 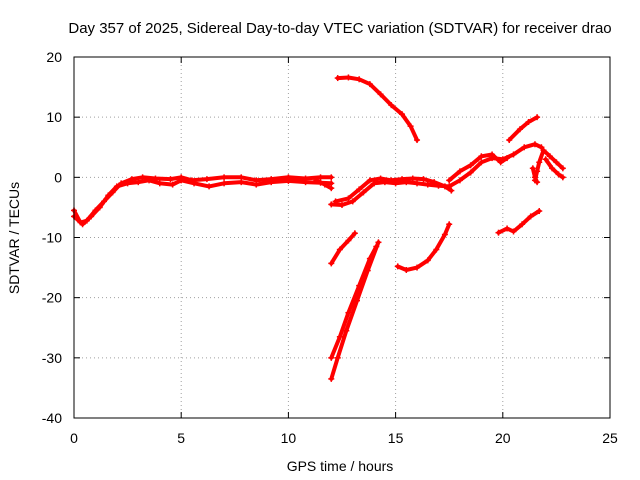 I want to click on x-tick-labels: 0 5 10 15 20 25, so click(x=344, y=438).